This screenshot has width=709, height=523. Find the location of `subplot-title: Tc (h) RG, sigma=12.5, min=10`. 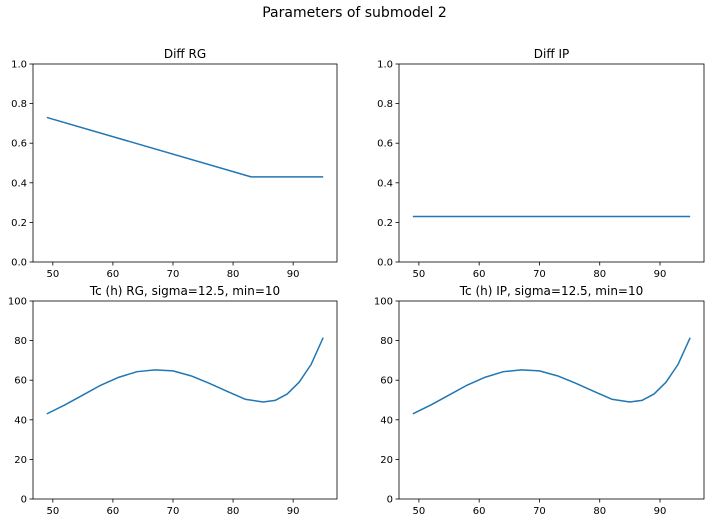

subplot-title: Tc (h) RG, sigma=12.5, min=10 is located at coordinates (184, 291).